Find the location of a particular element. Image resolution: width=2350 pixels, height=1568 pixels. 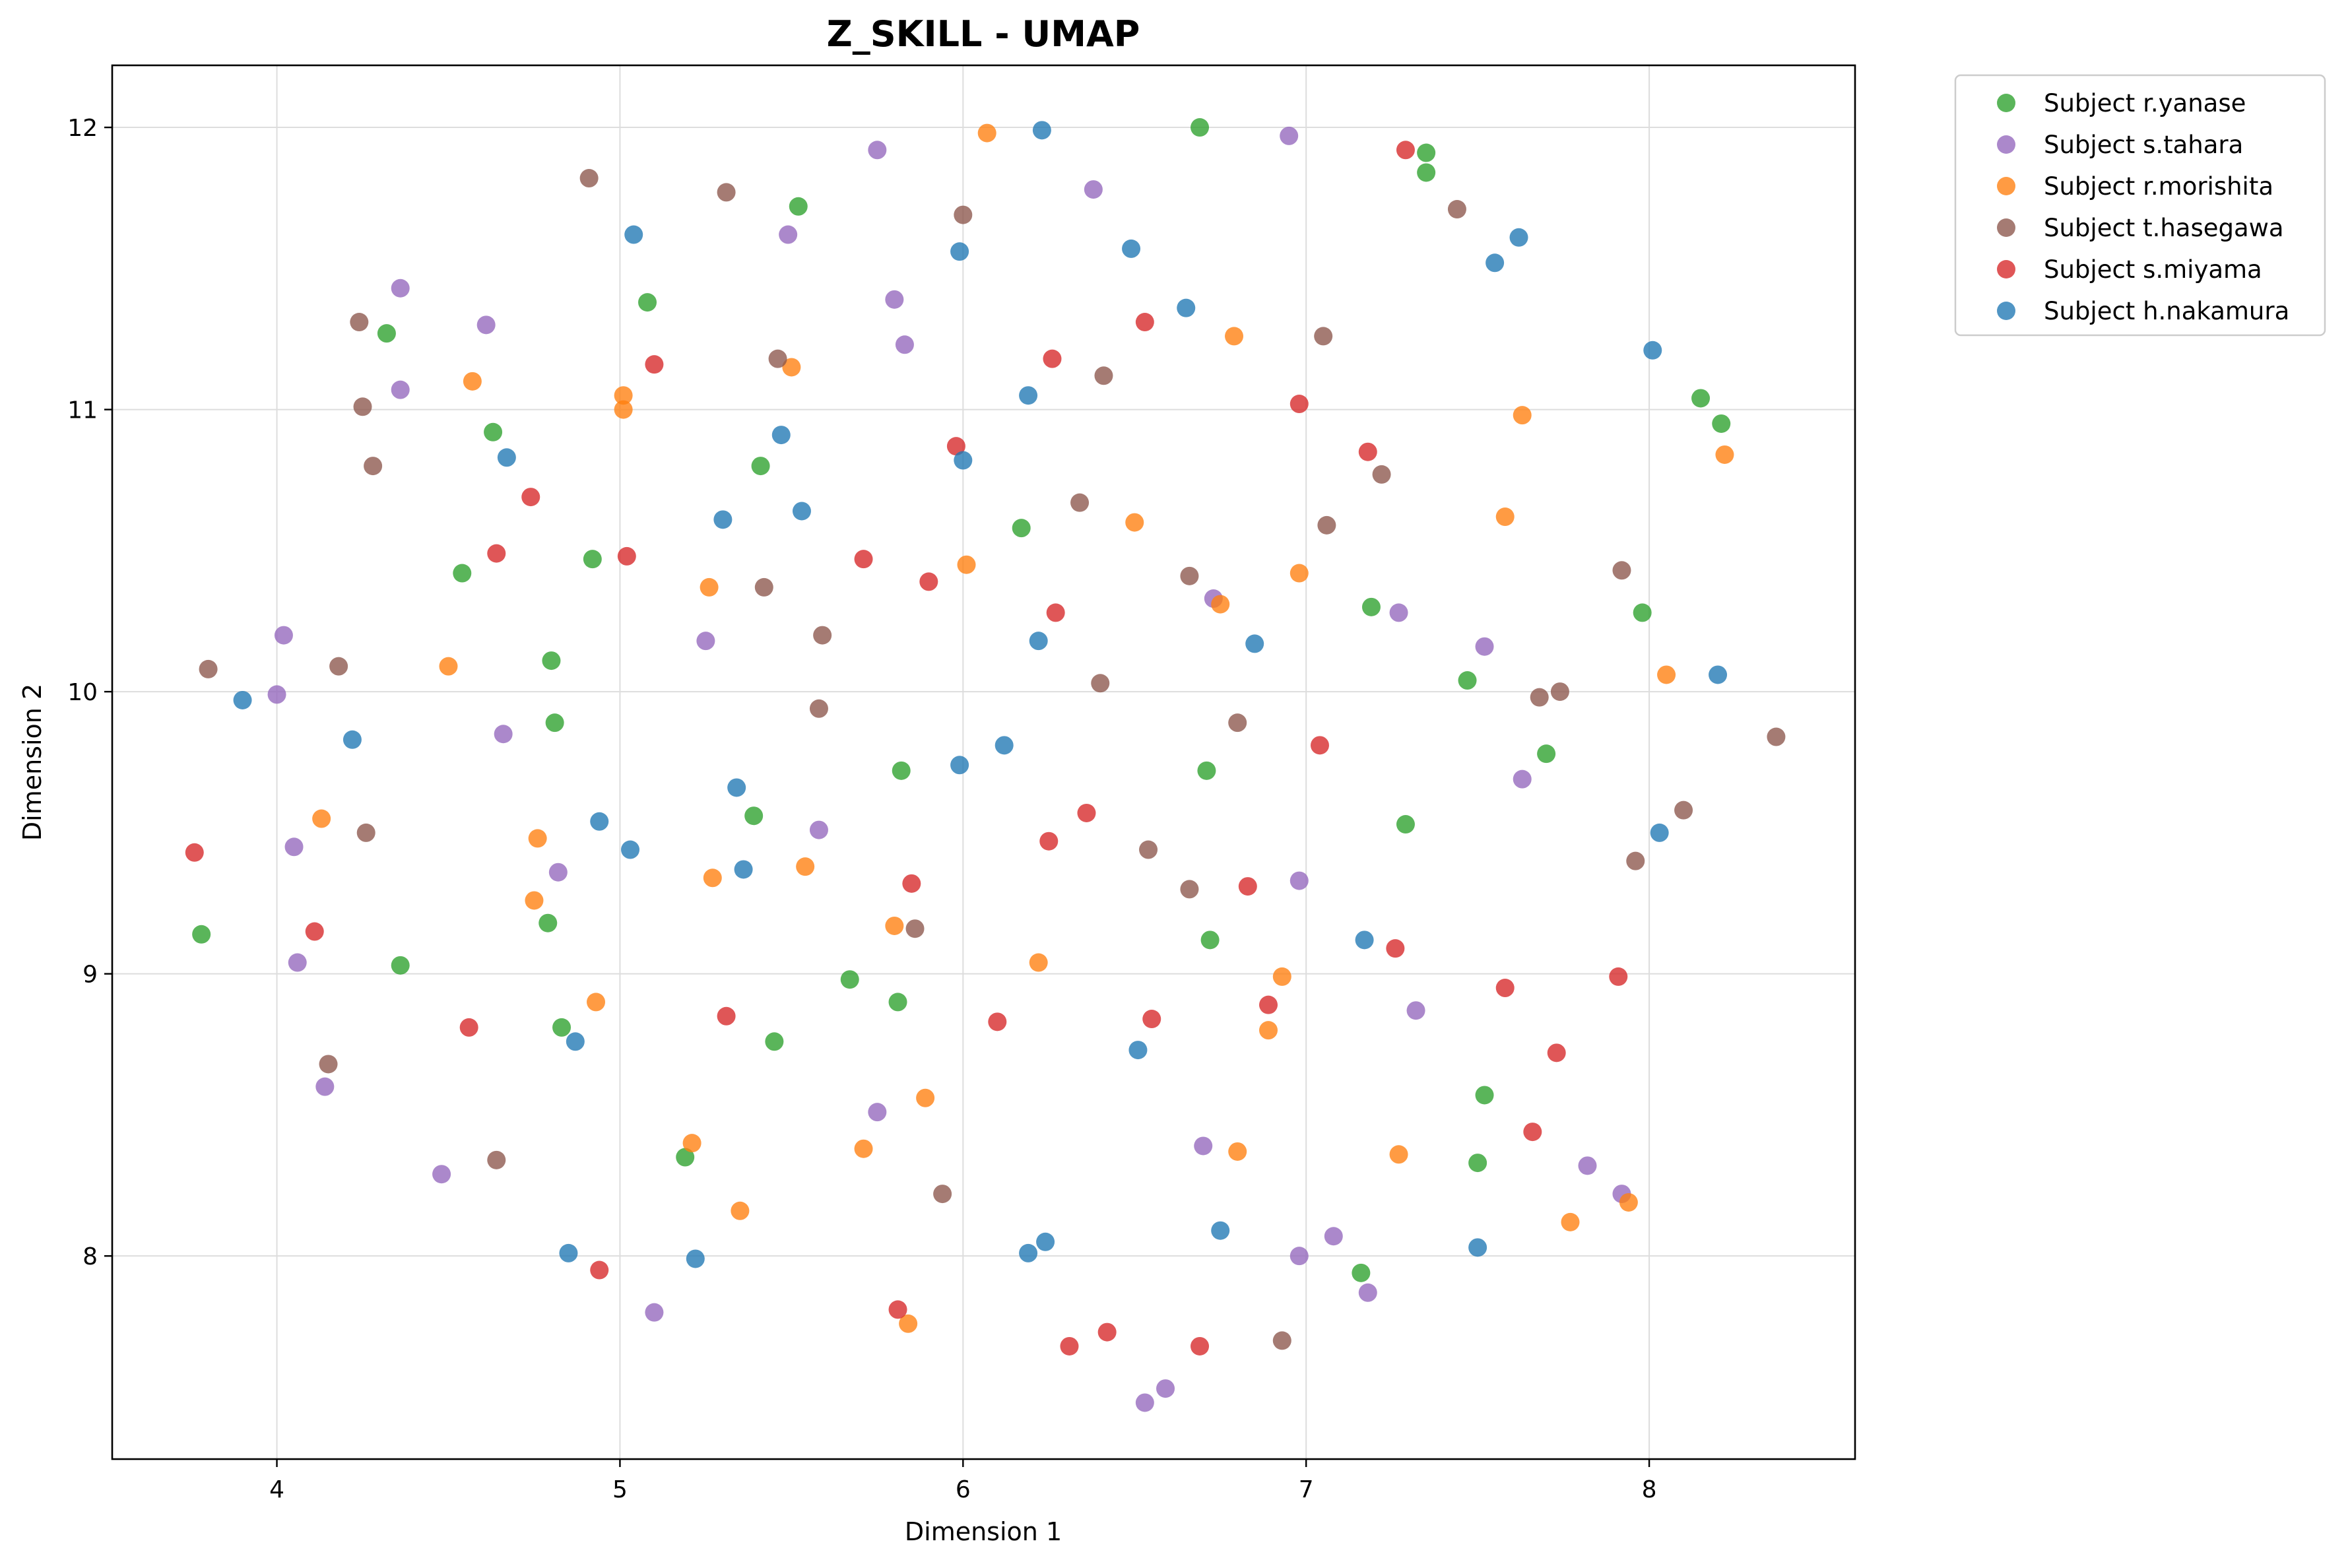

y-axis-label: Dimension 2 is located at coordinates (32, 762).